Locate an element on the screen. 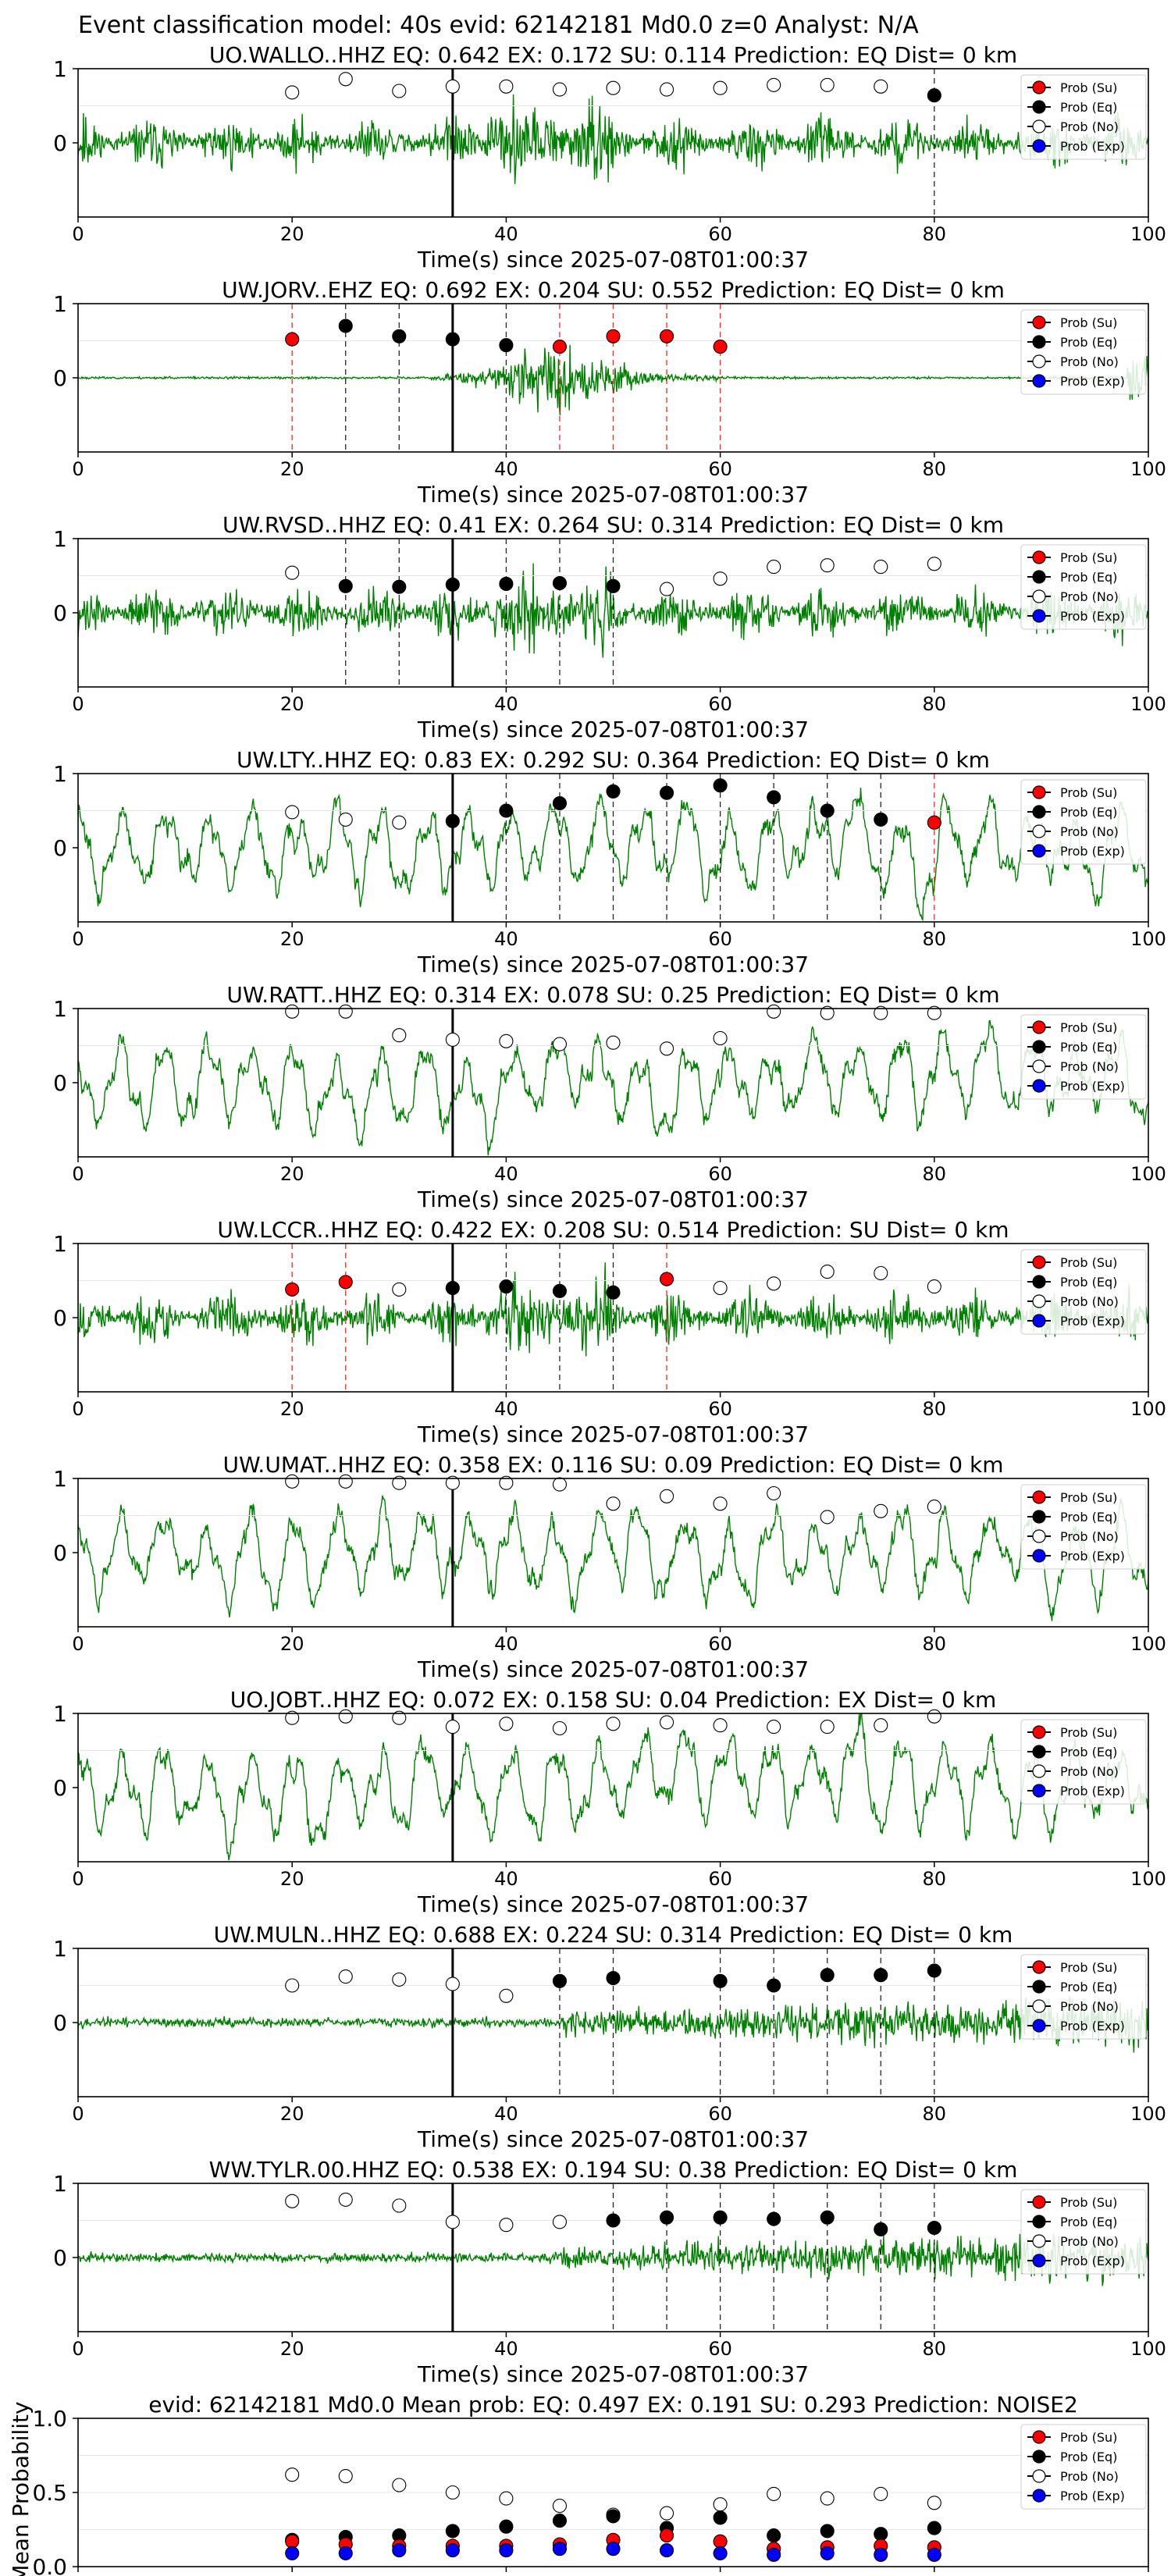 This screenshot has width=1171, height=2576. mean-point-su is located at coordinates (666, 2535).